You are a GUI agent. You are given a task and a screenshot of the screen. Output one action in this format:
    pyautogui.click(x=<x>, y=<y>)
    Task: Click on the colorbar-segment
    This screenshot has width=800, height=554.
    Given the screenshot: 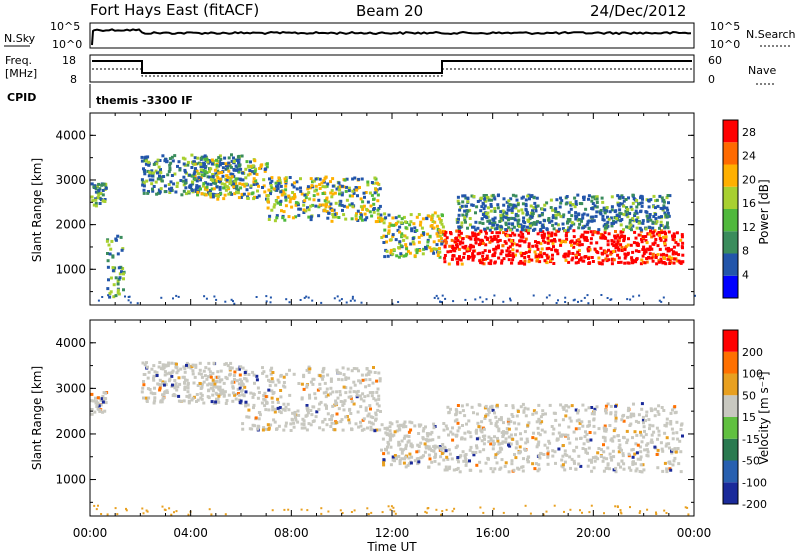 What is the action you would take?
    pyautogui.click(x=730, y=341)
    